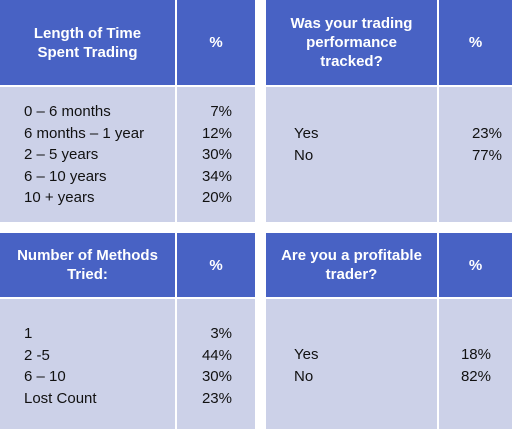  What do you see at coordinates (28, 333) in the screenshot?
I see `methods-label: 1` at bounding box center [28, 333].